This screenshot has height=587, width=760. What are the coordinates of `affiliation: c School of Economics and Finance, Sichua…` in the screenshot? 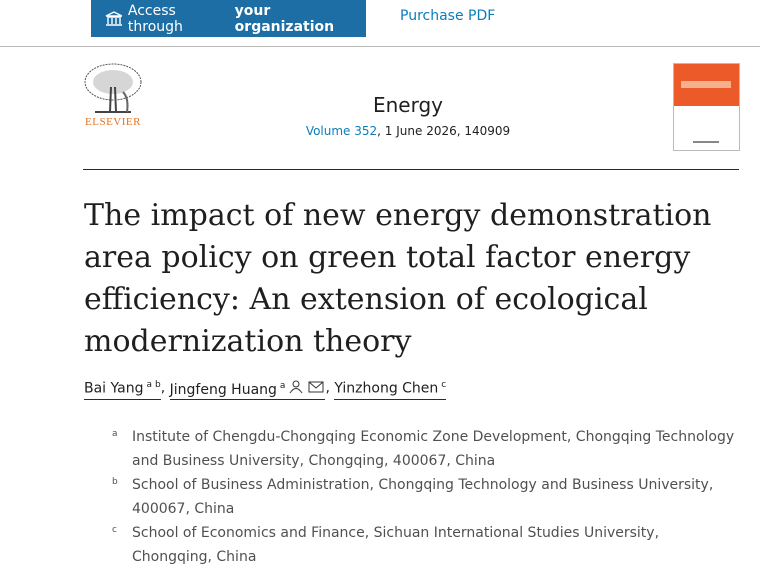 It's located at (427, 545).